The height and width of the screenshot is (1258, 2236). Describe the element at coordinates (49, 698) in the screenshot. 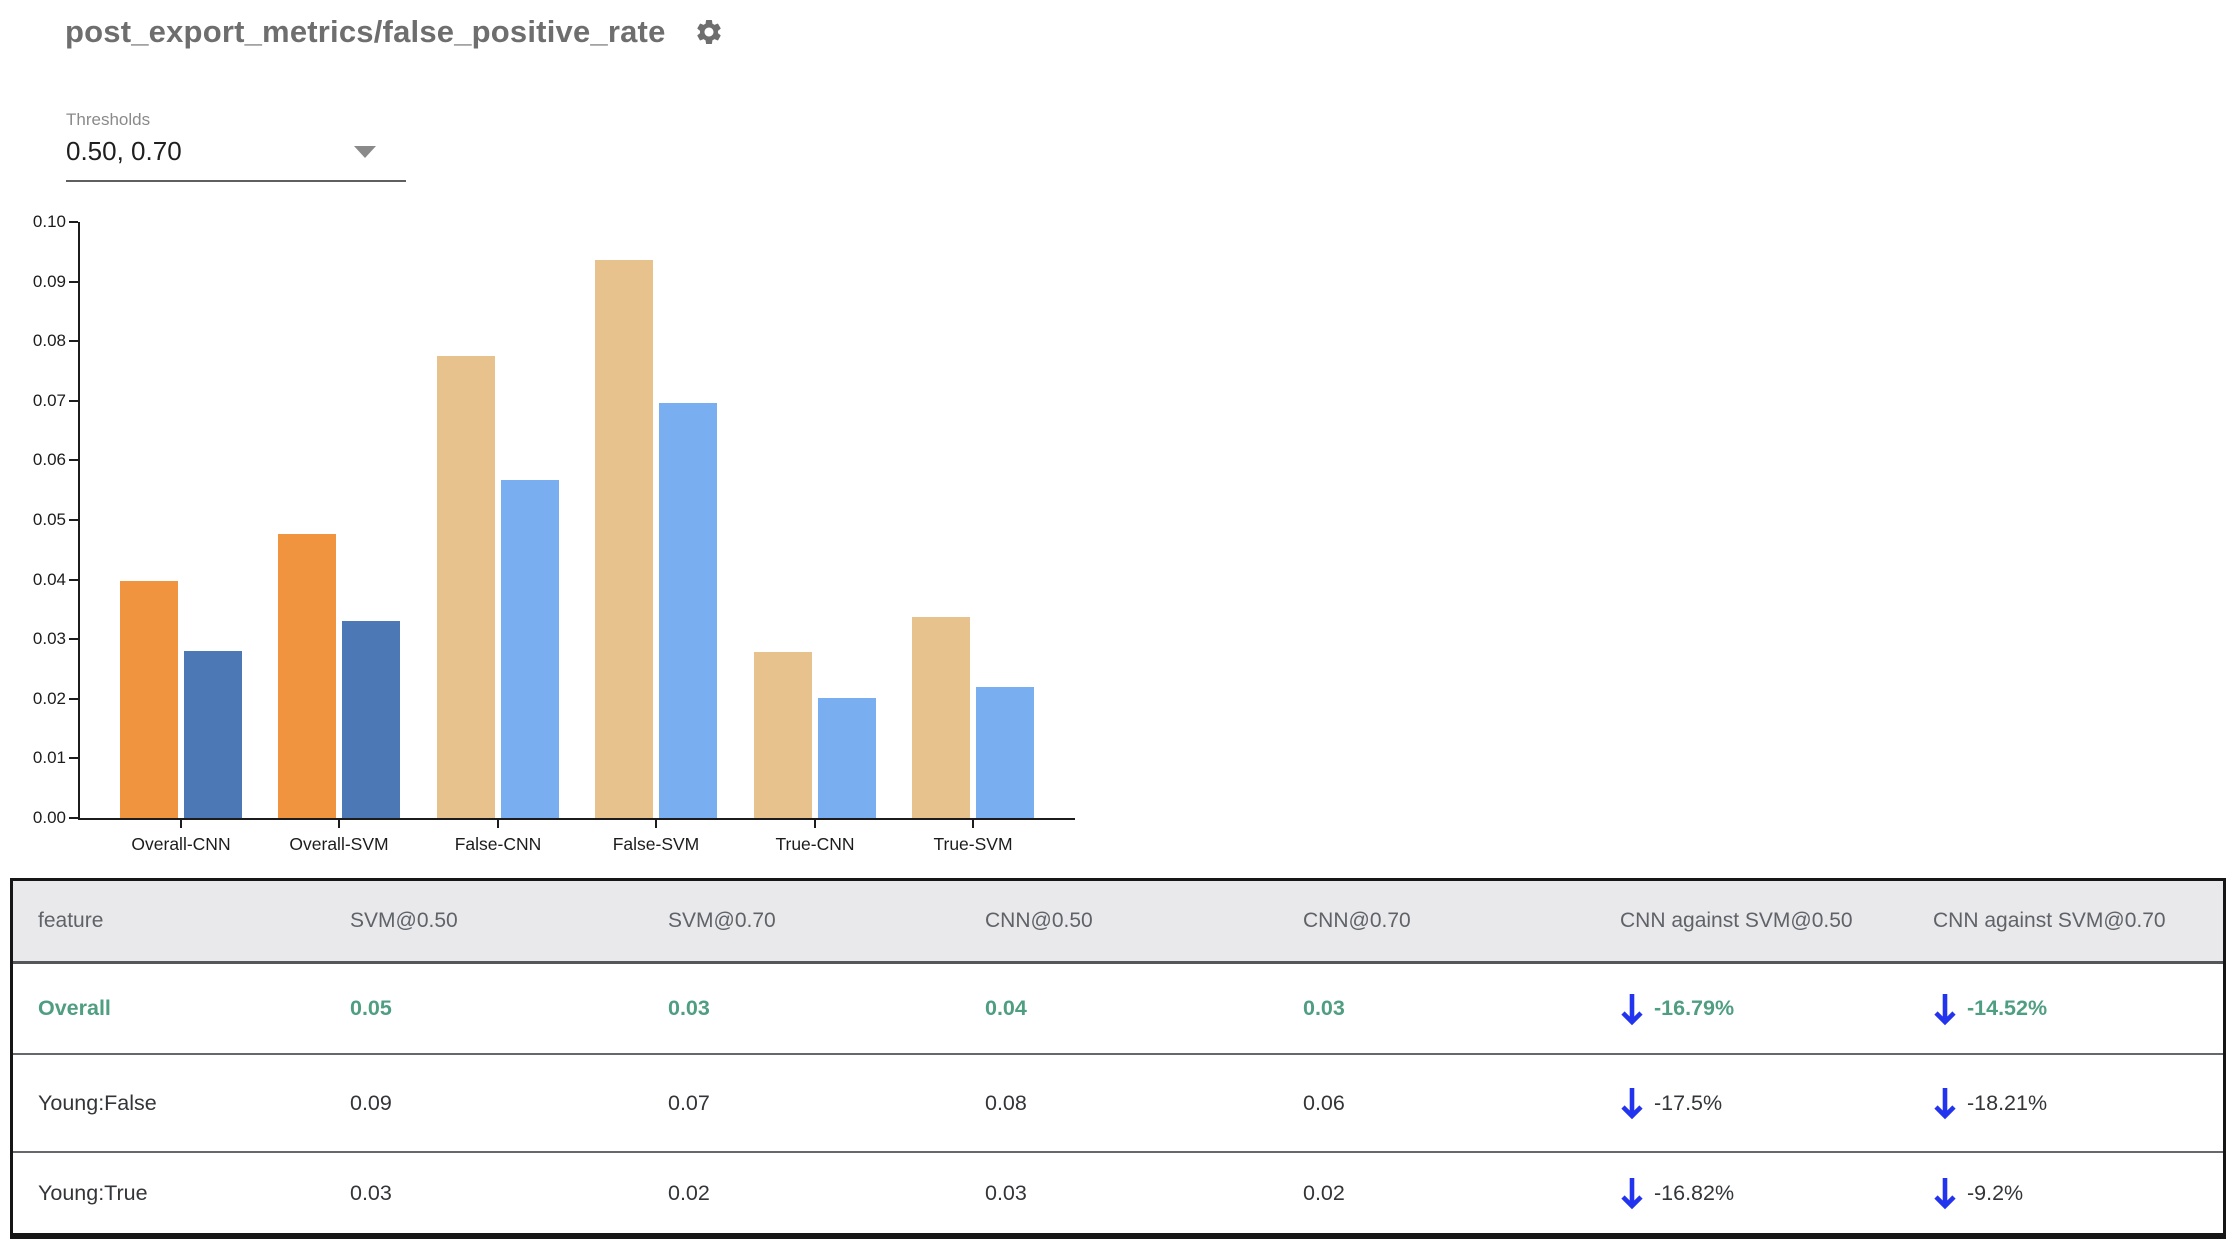

I see `y-axis-tick-label: 0.02` at that location.